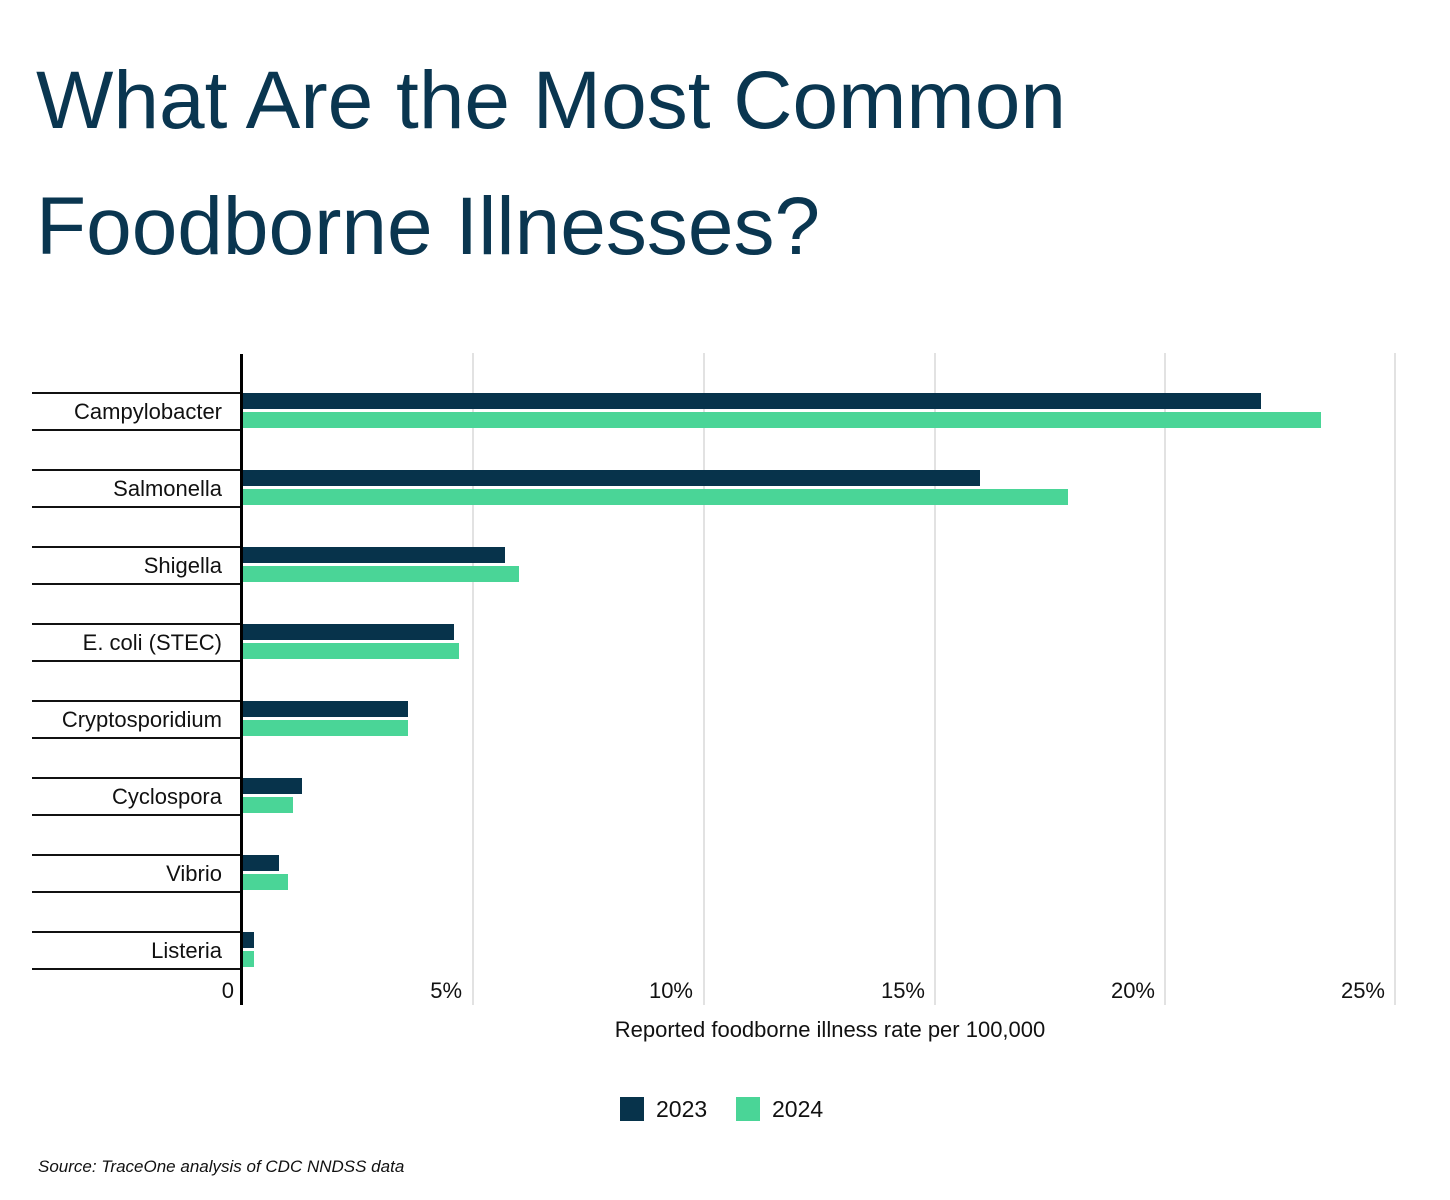 The width and height of the screenshot is (1450, 1200). I want to click on bar-cryptosporidium-2024, so click(326, 728).